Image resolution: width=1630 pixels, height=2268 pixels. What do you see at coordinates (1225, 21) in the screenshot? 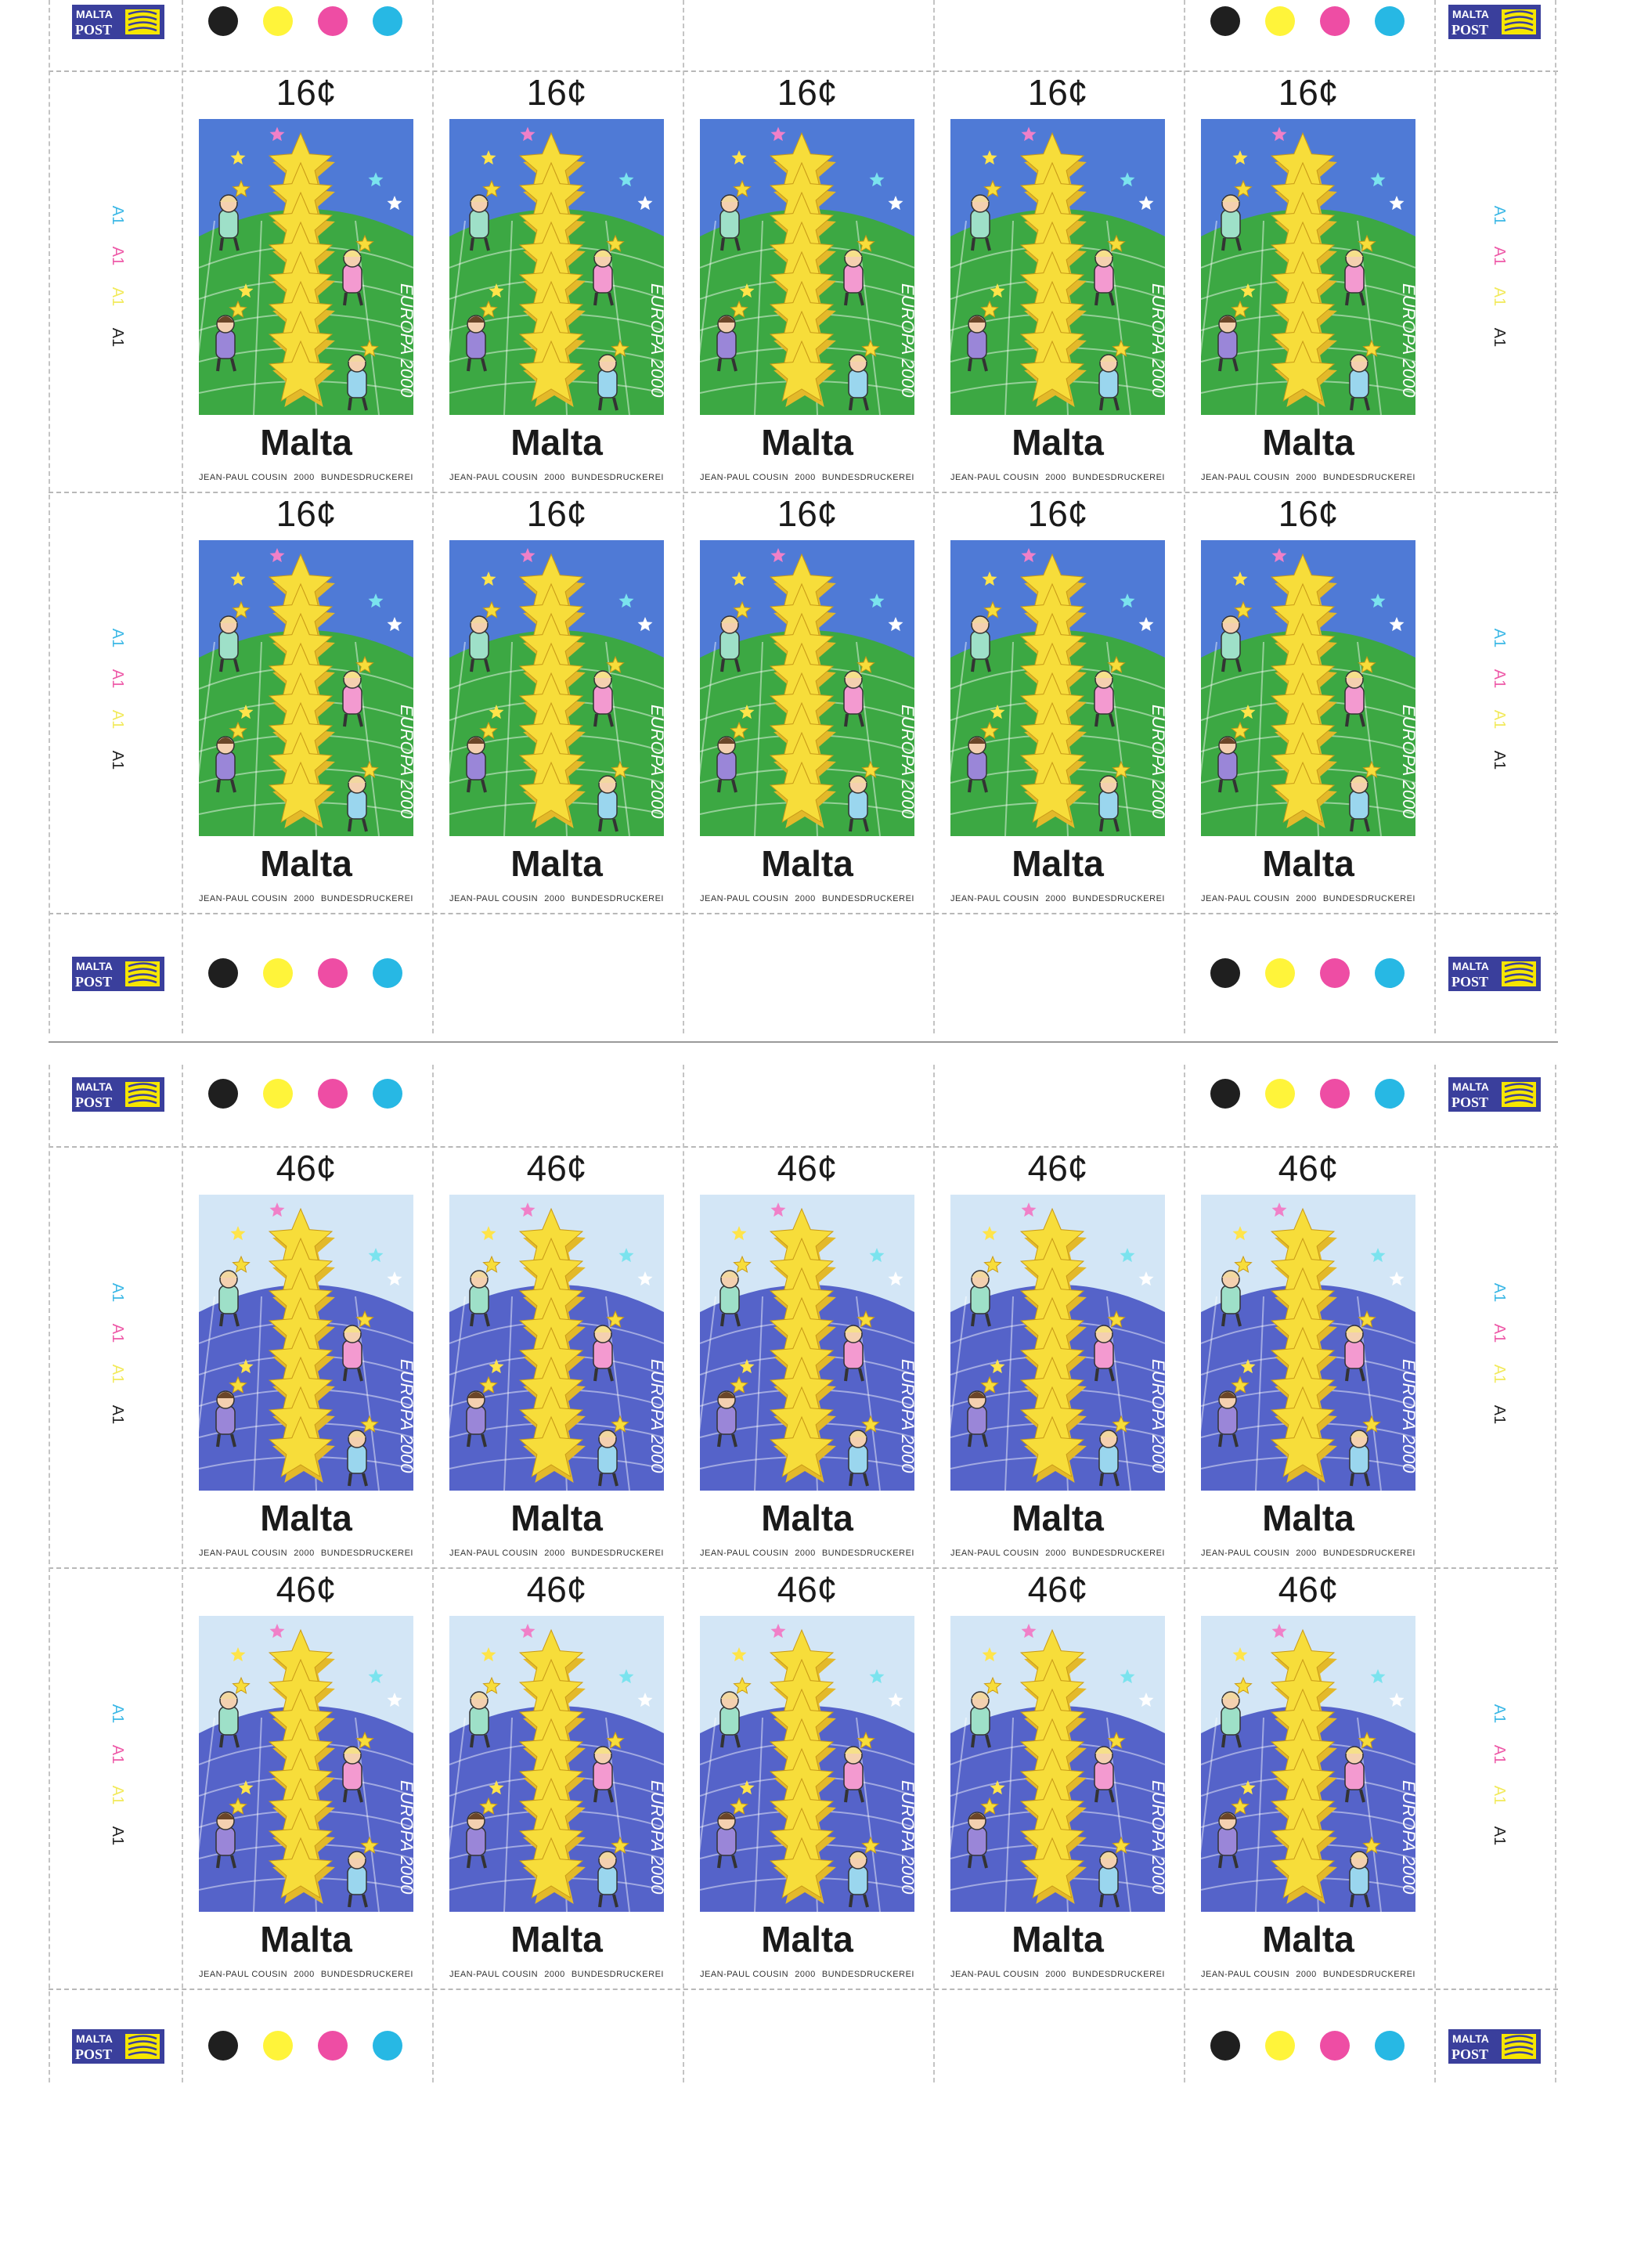
I see `traffic-light-black` at bounding box center [1225, 21].